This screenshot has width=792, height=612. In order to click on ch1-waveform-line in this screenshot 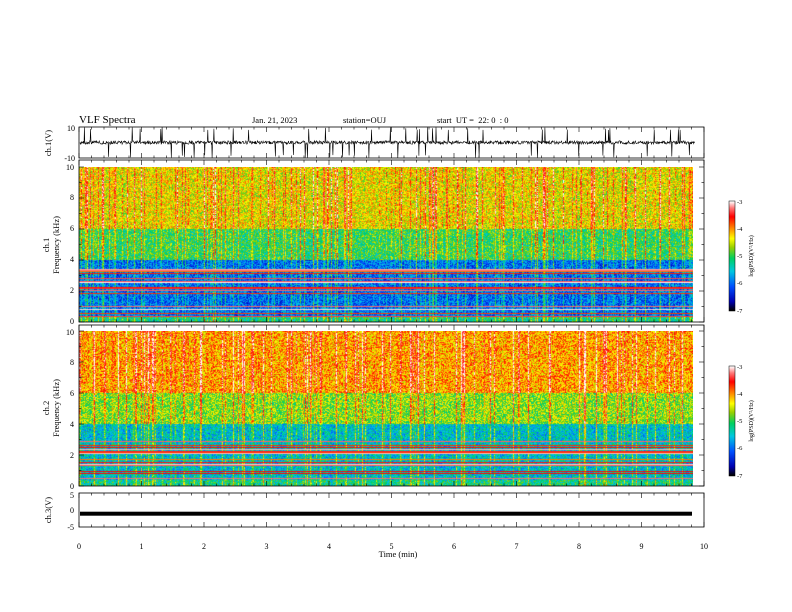, I will do `click(387, 142)`.